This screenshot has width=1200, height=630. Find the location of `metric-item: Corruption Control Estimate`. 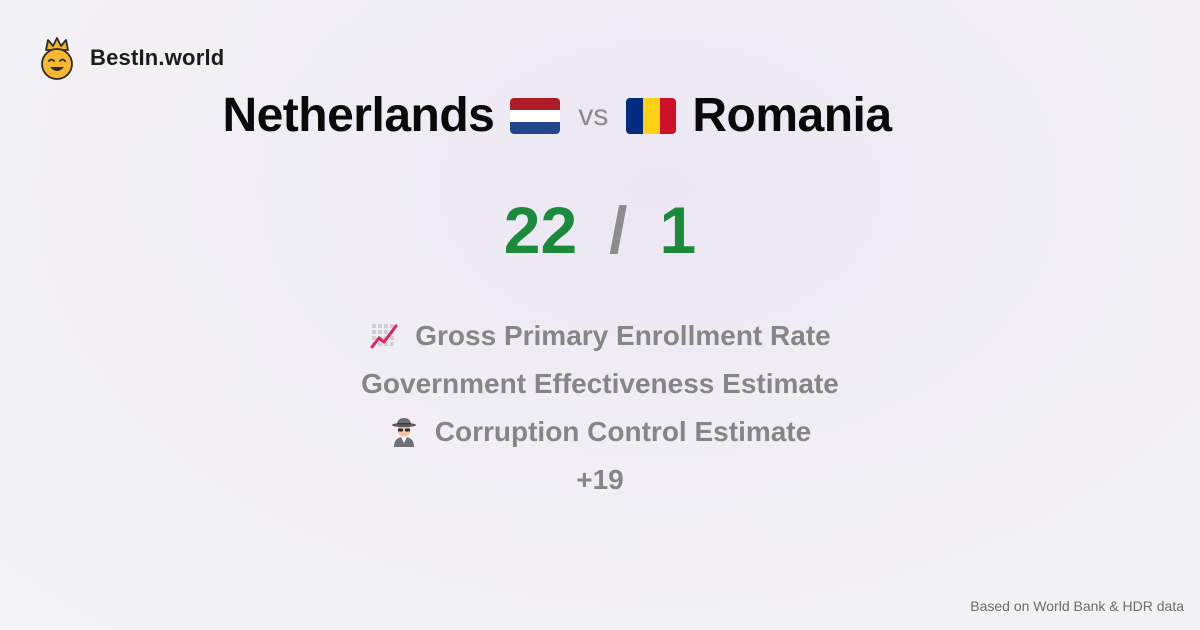

metric-item: Corruption Control Estimate is located at coordinates (600, 432).